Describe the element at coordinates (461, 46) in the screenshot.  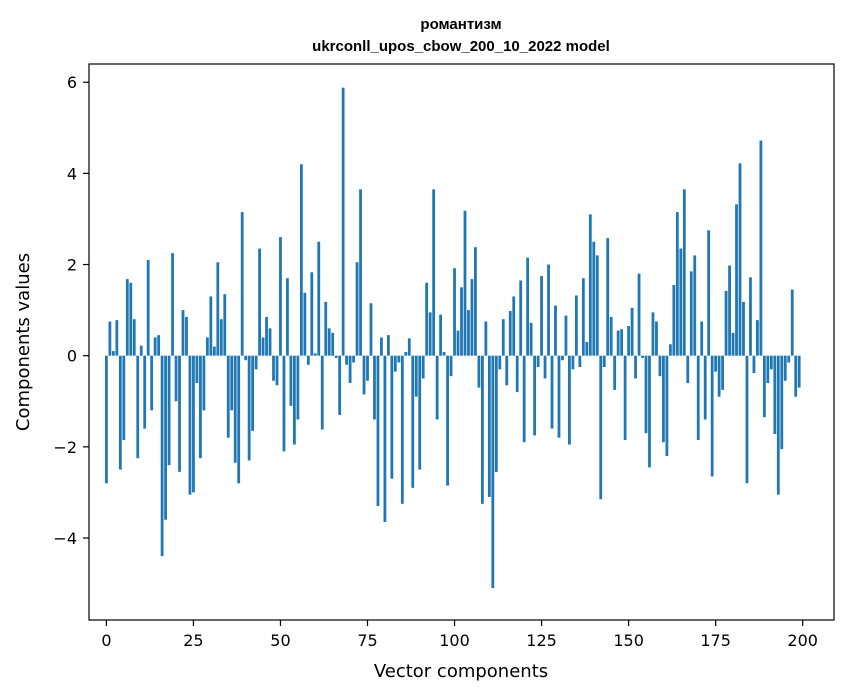
I see `chart-subtitle: ukrconll_upos_cbow_200_10_2022 model` at that location.